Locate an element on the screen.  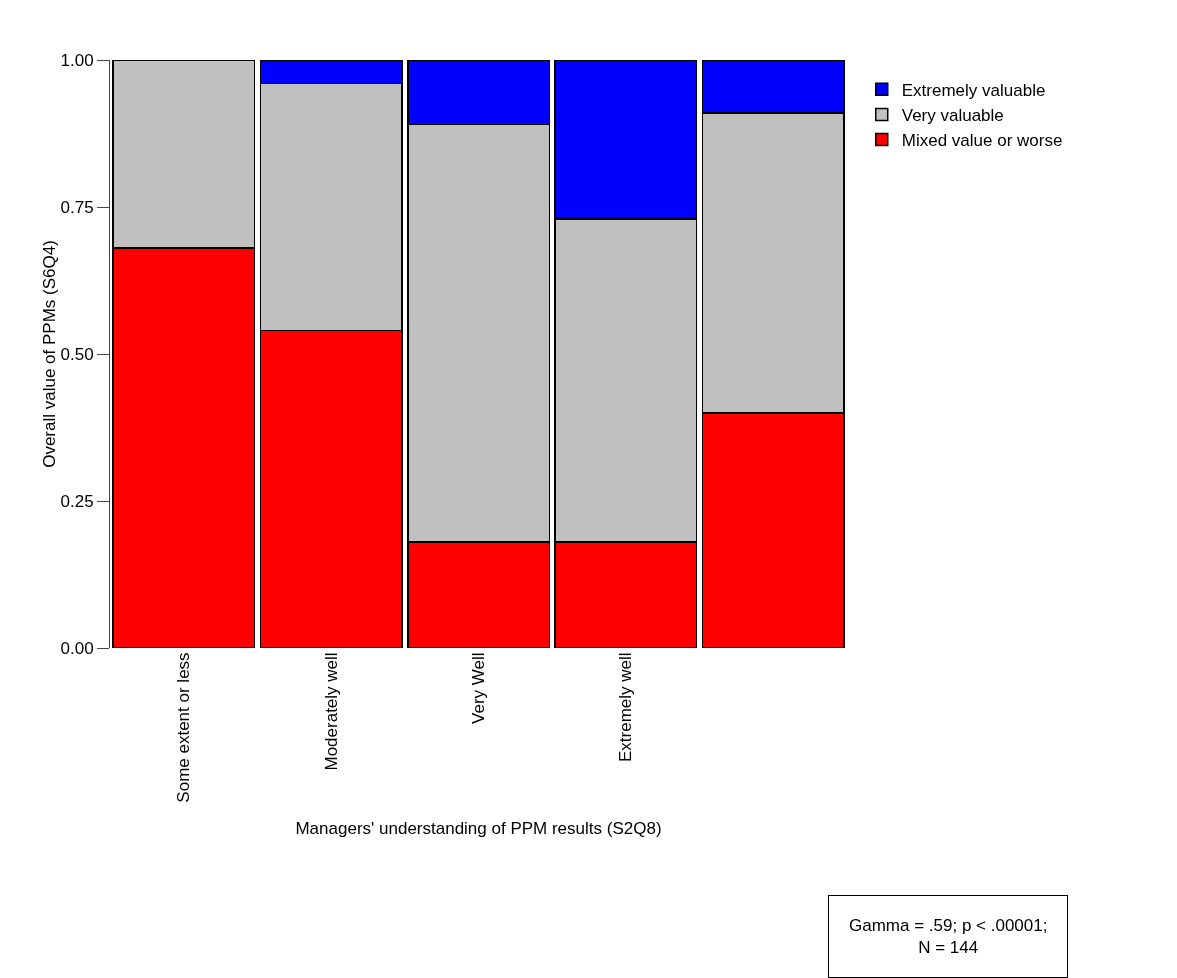
x-tick-label: Moderately well is located at coordinates (331, 711).